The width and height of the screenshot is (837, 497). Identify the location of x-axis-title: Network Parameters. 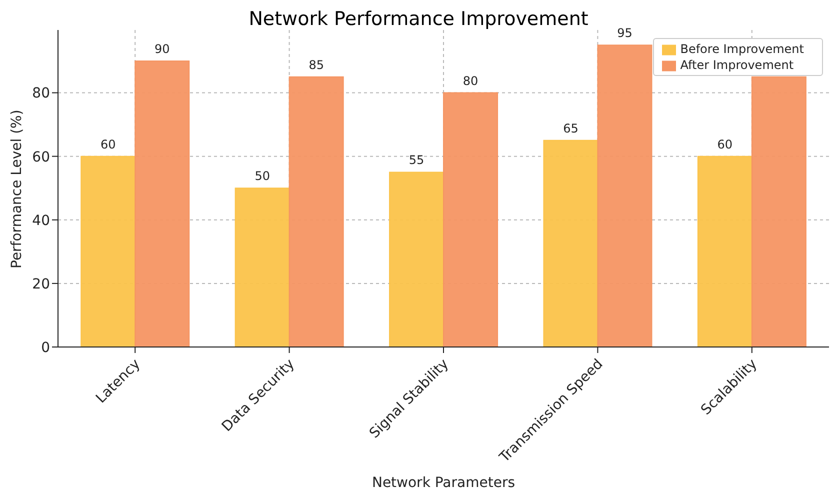
(444, 483).